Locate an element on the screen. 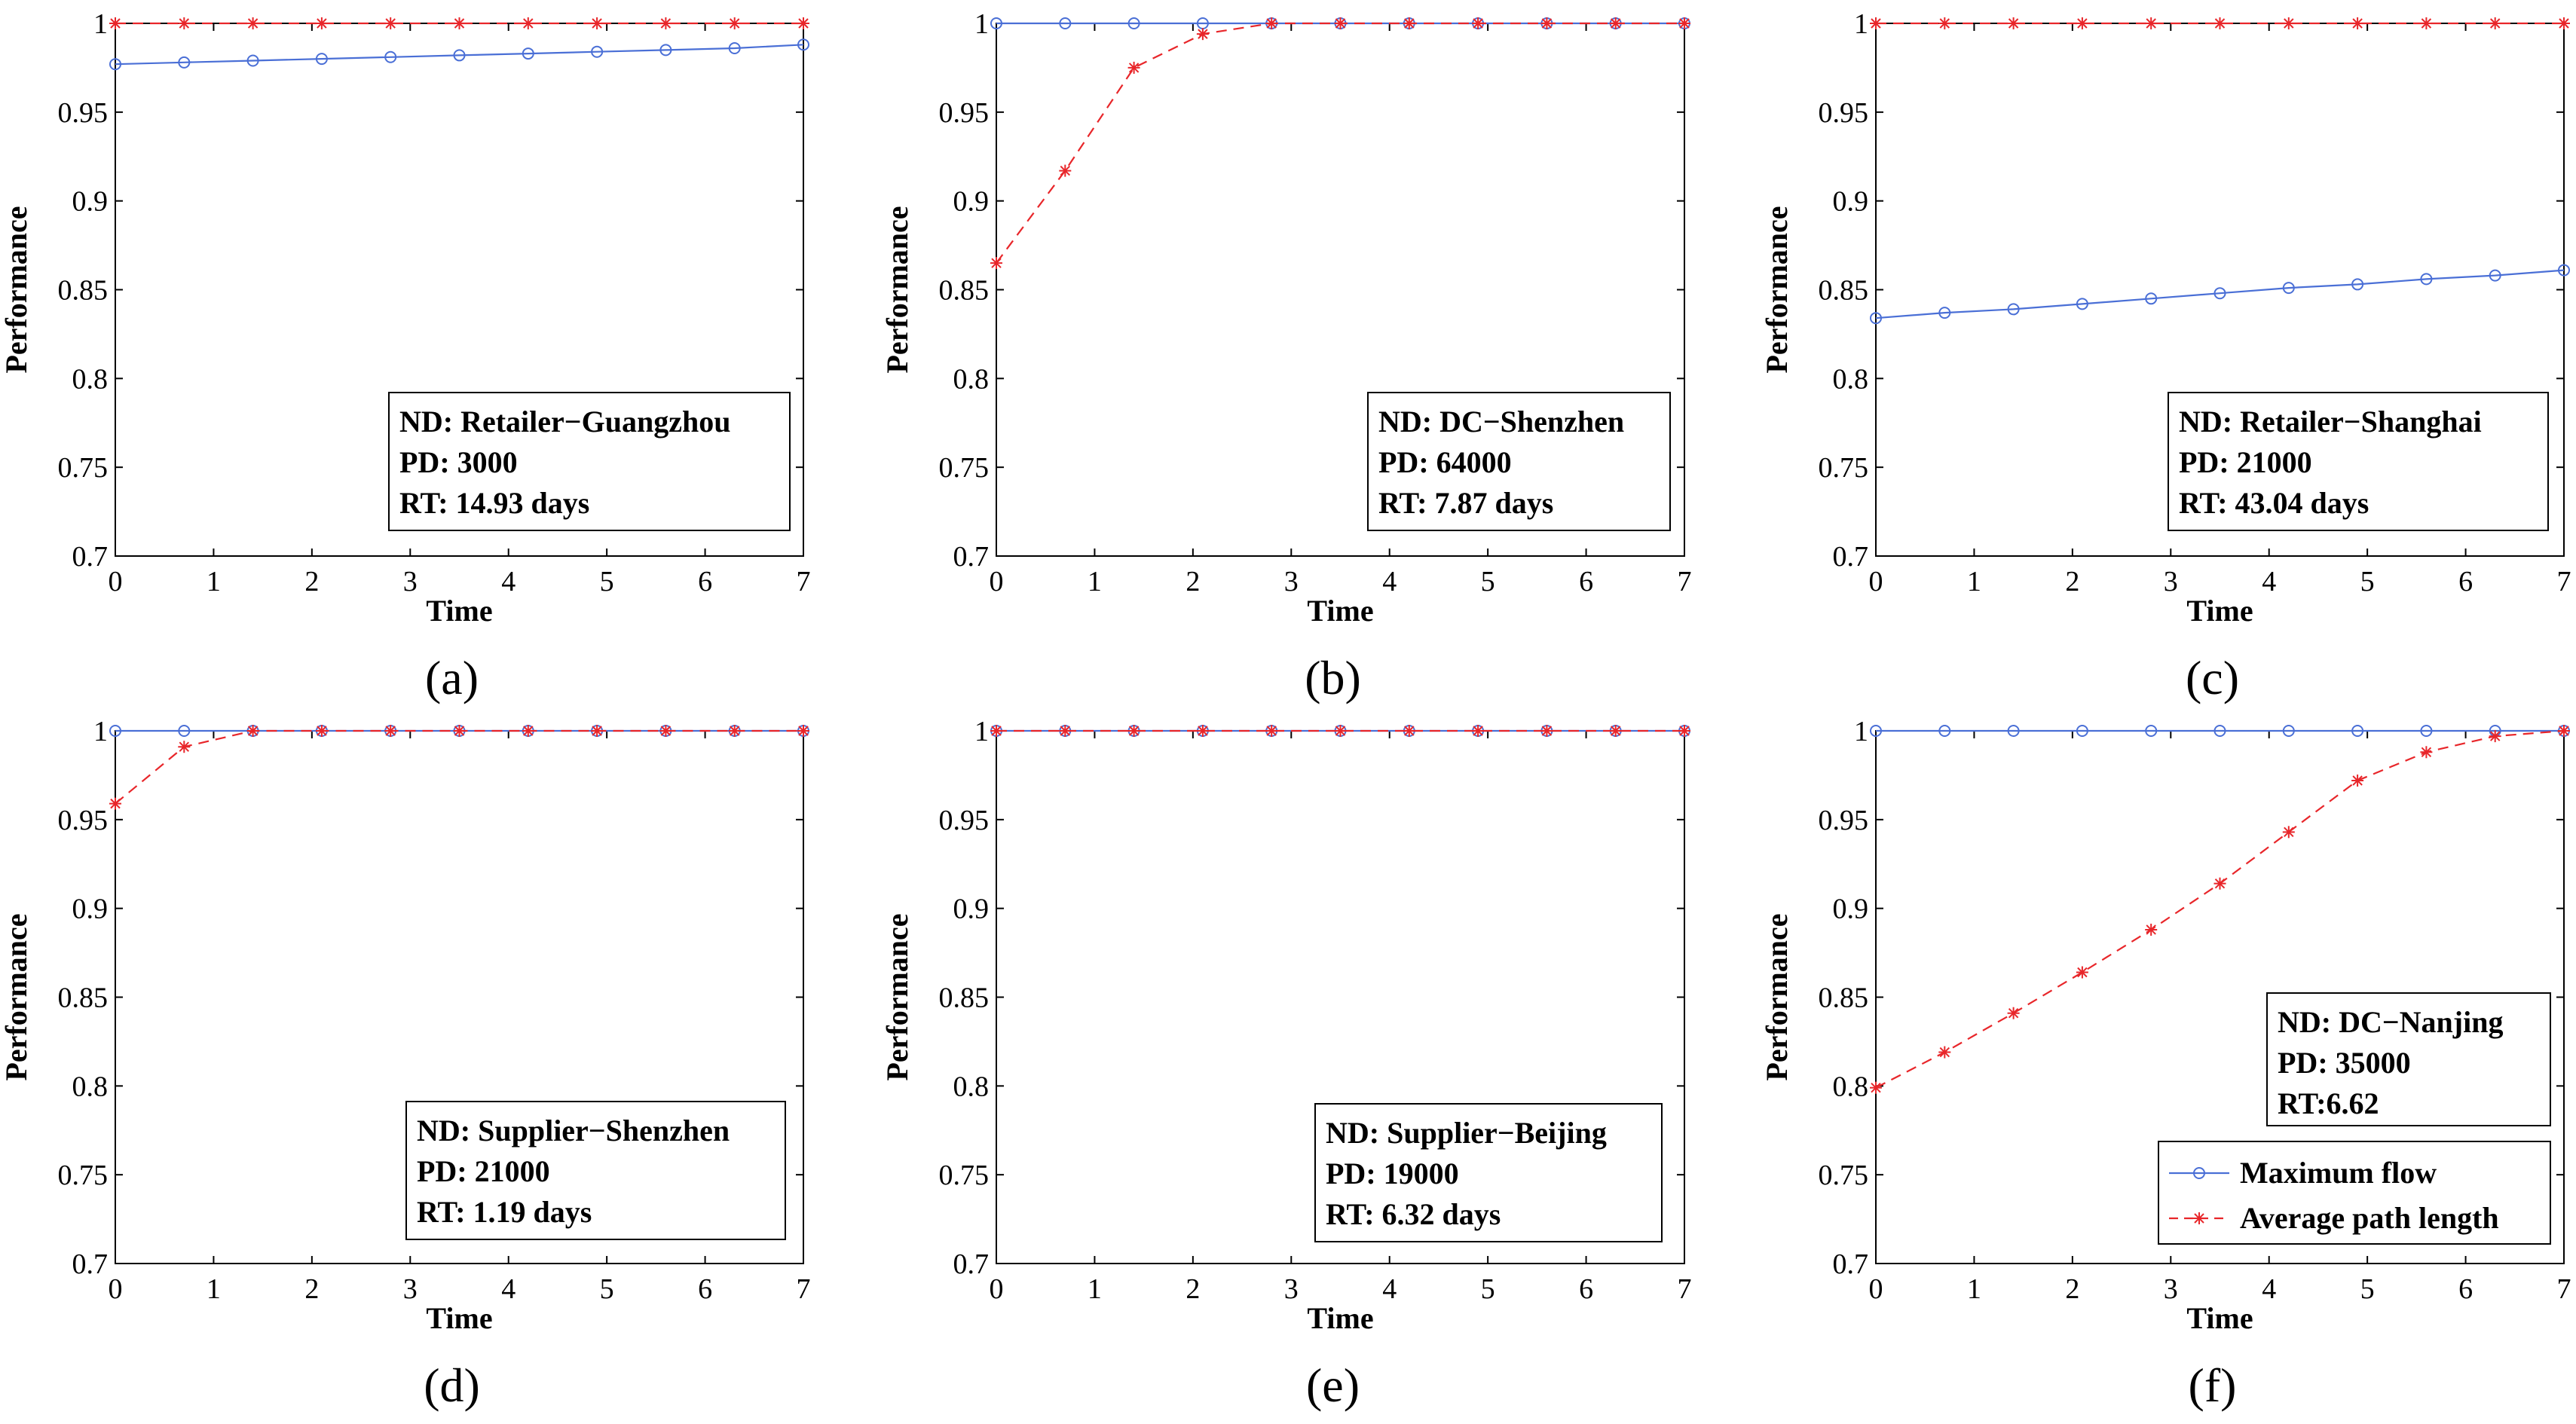 The width and height of the screenshot is (2576, 1424). panel-caption: (b) is located at coordinates (1333, 677).